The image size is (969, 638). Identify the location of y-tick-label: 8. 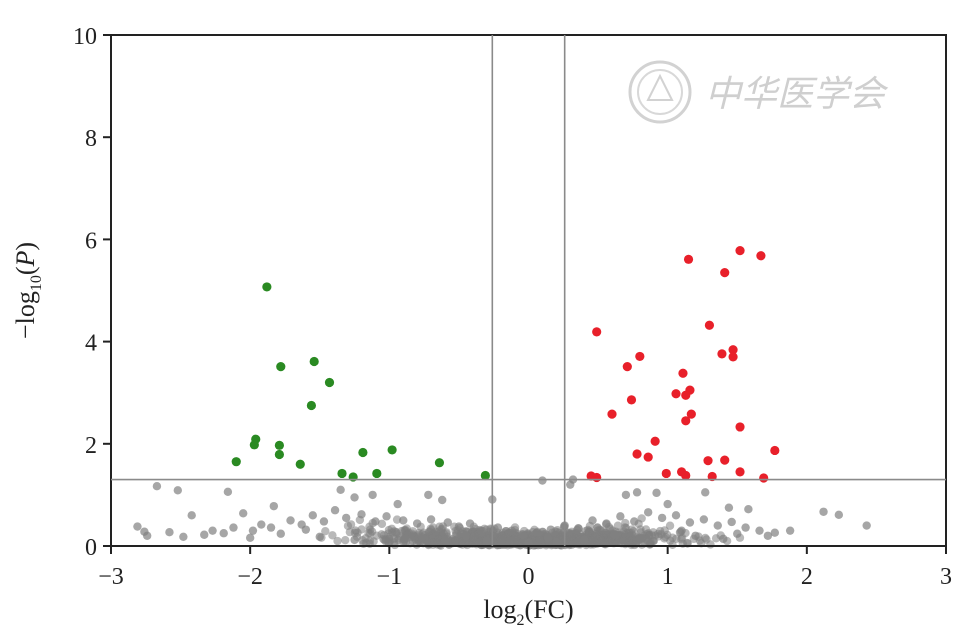
(91, 139).